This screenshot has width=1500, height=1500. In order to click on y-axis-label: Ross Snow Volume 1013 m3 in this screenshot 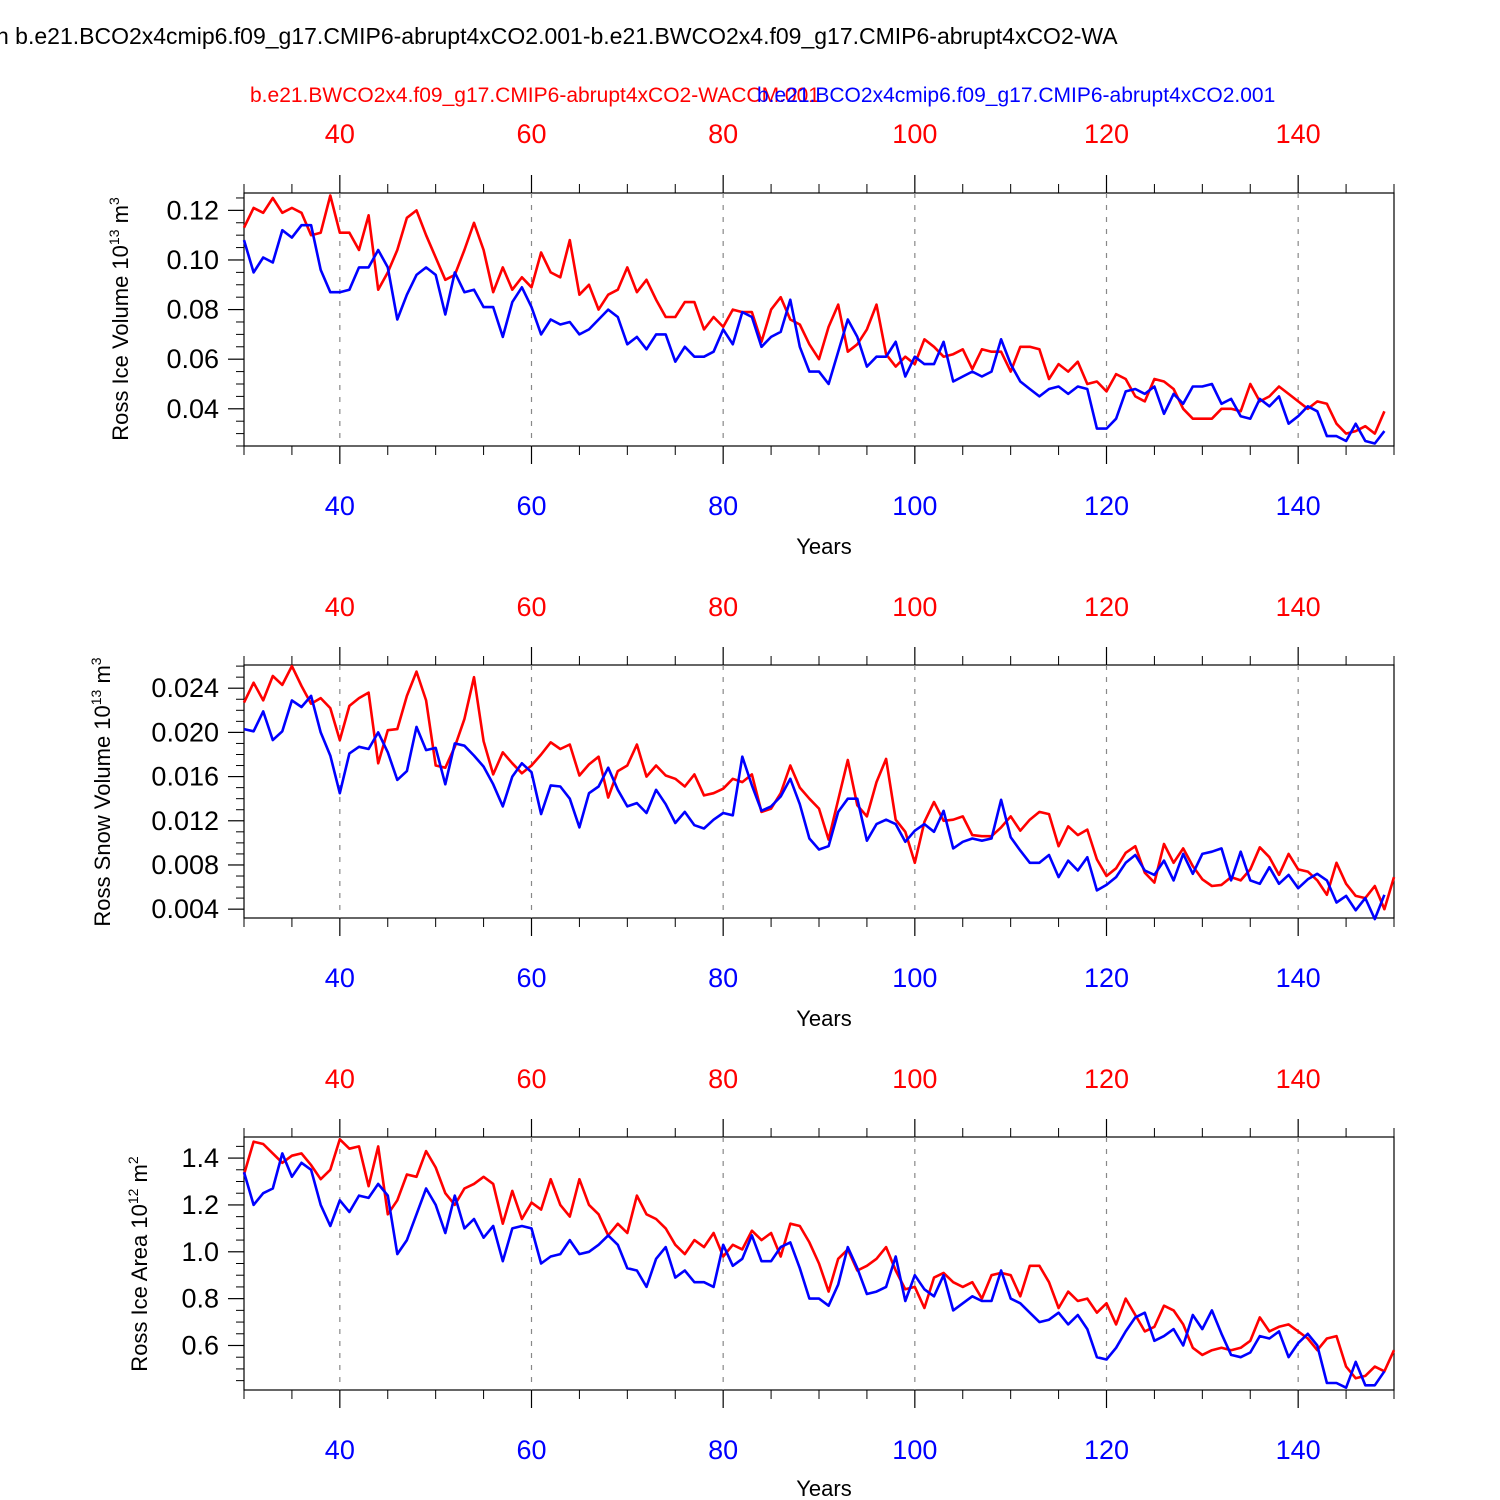, I will do `click(101, 791)`.